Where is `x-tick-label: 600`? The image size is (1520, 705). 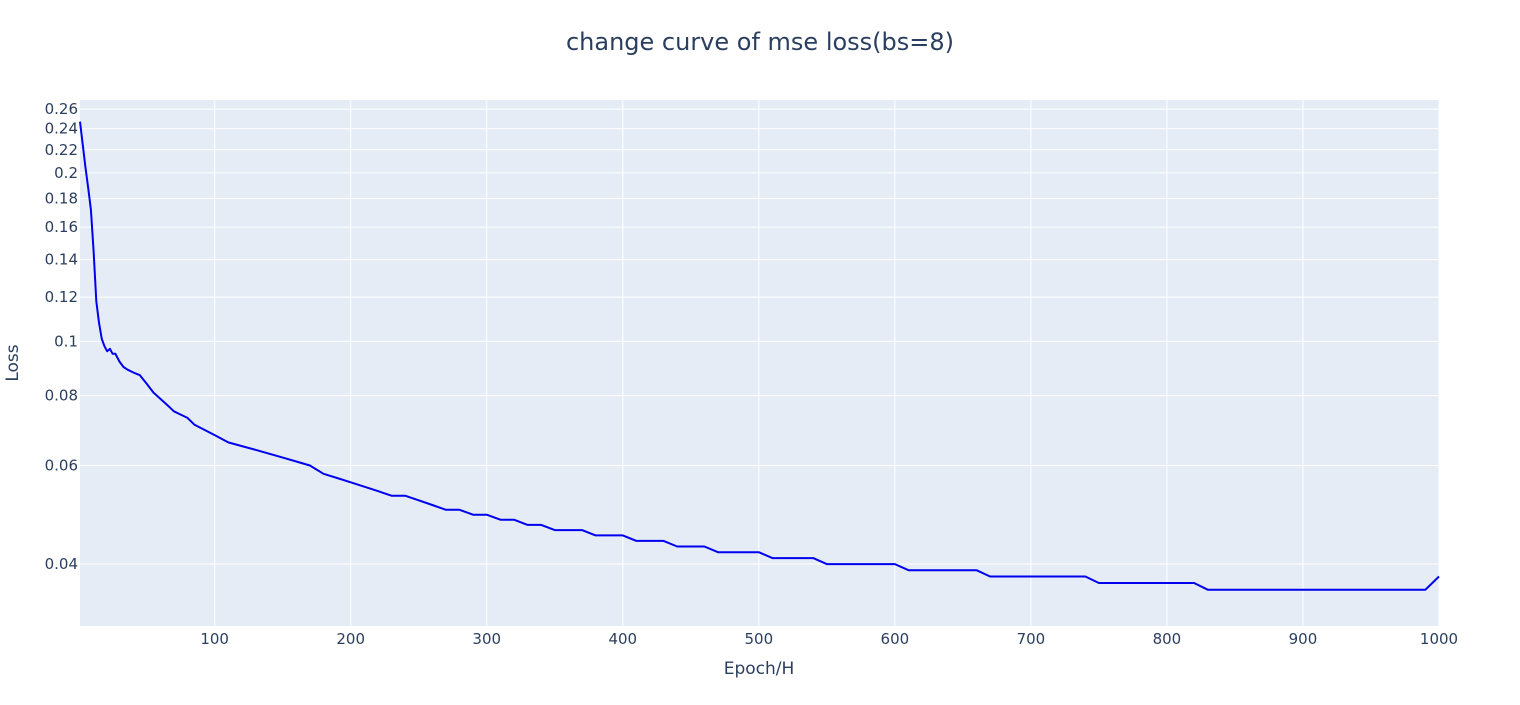 x-tick-label: 600 is located at coordinates (895, 639).